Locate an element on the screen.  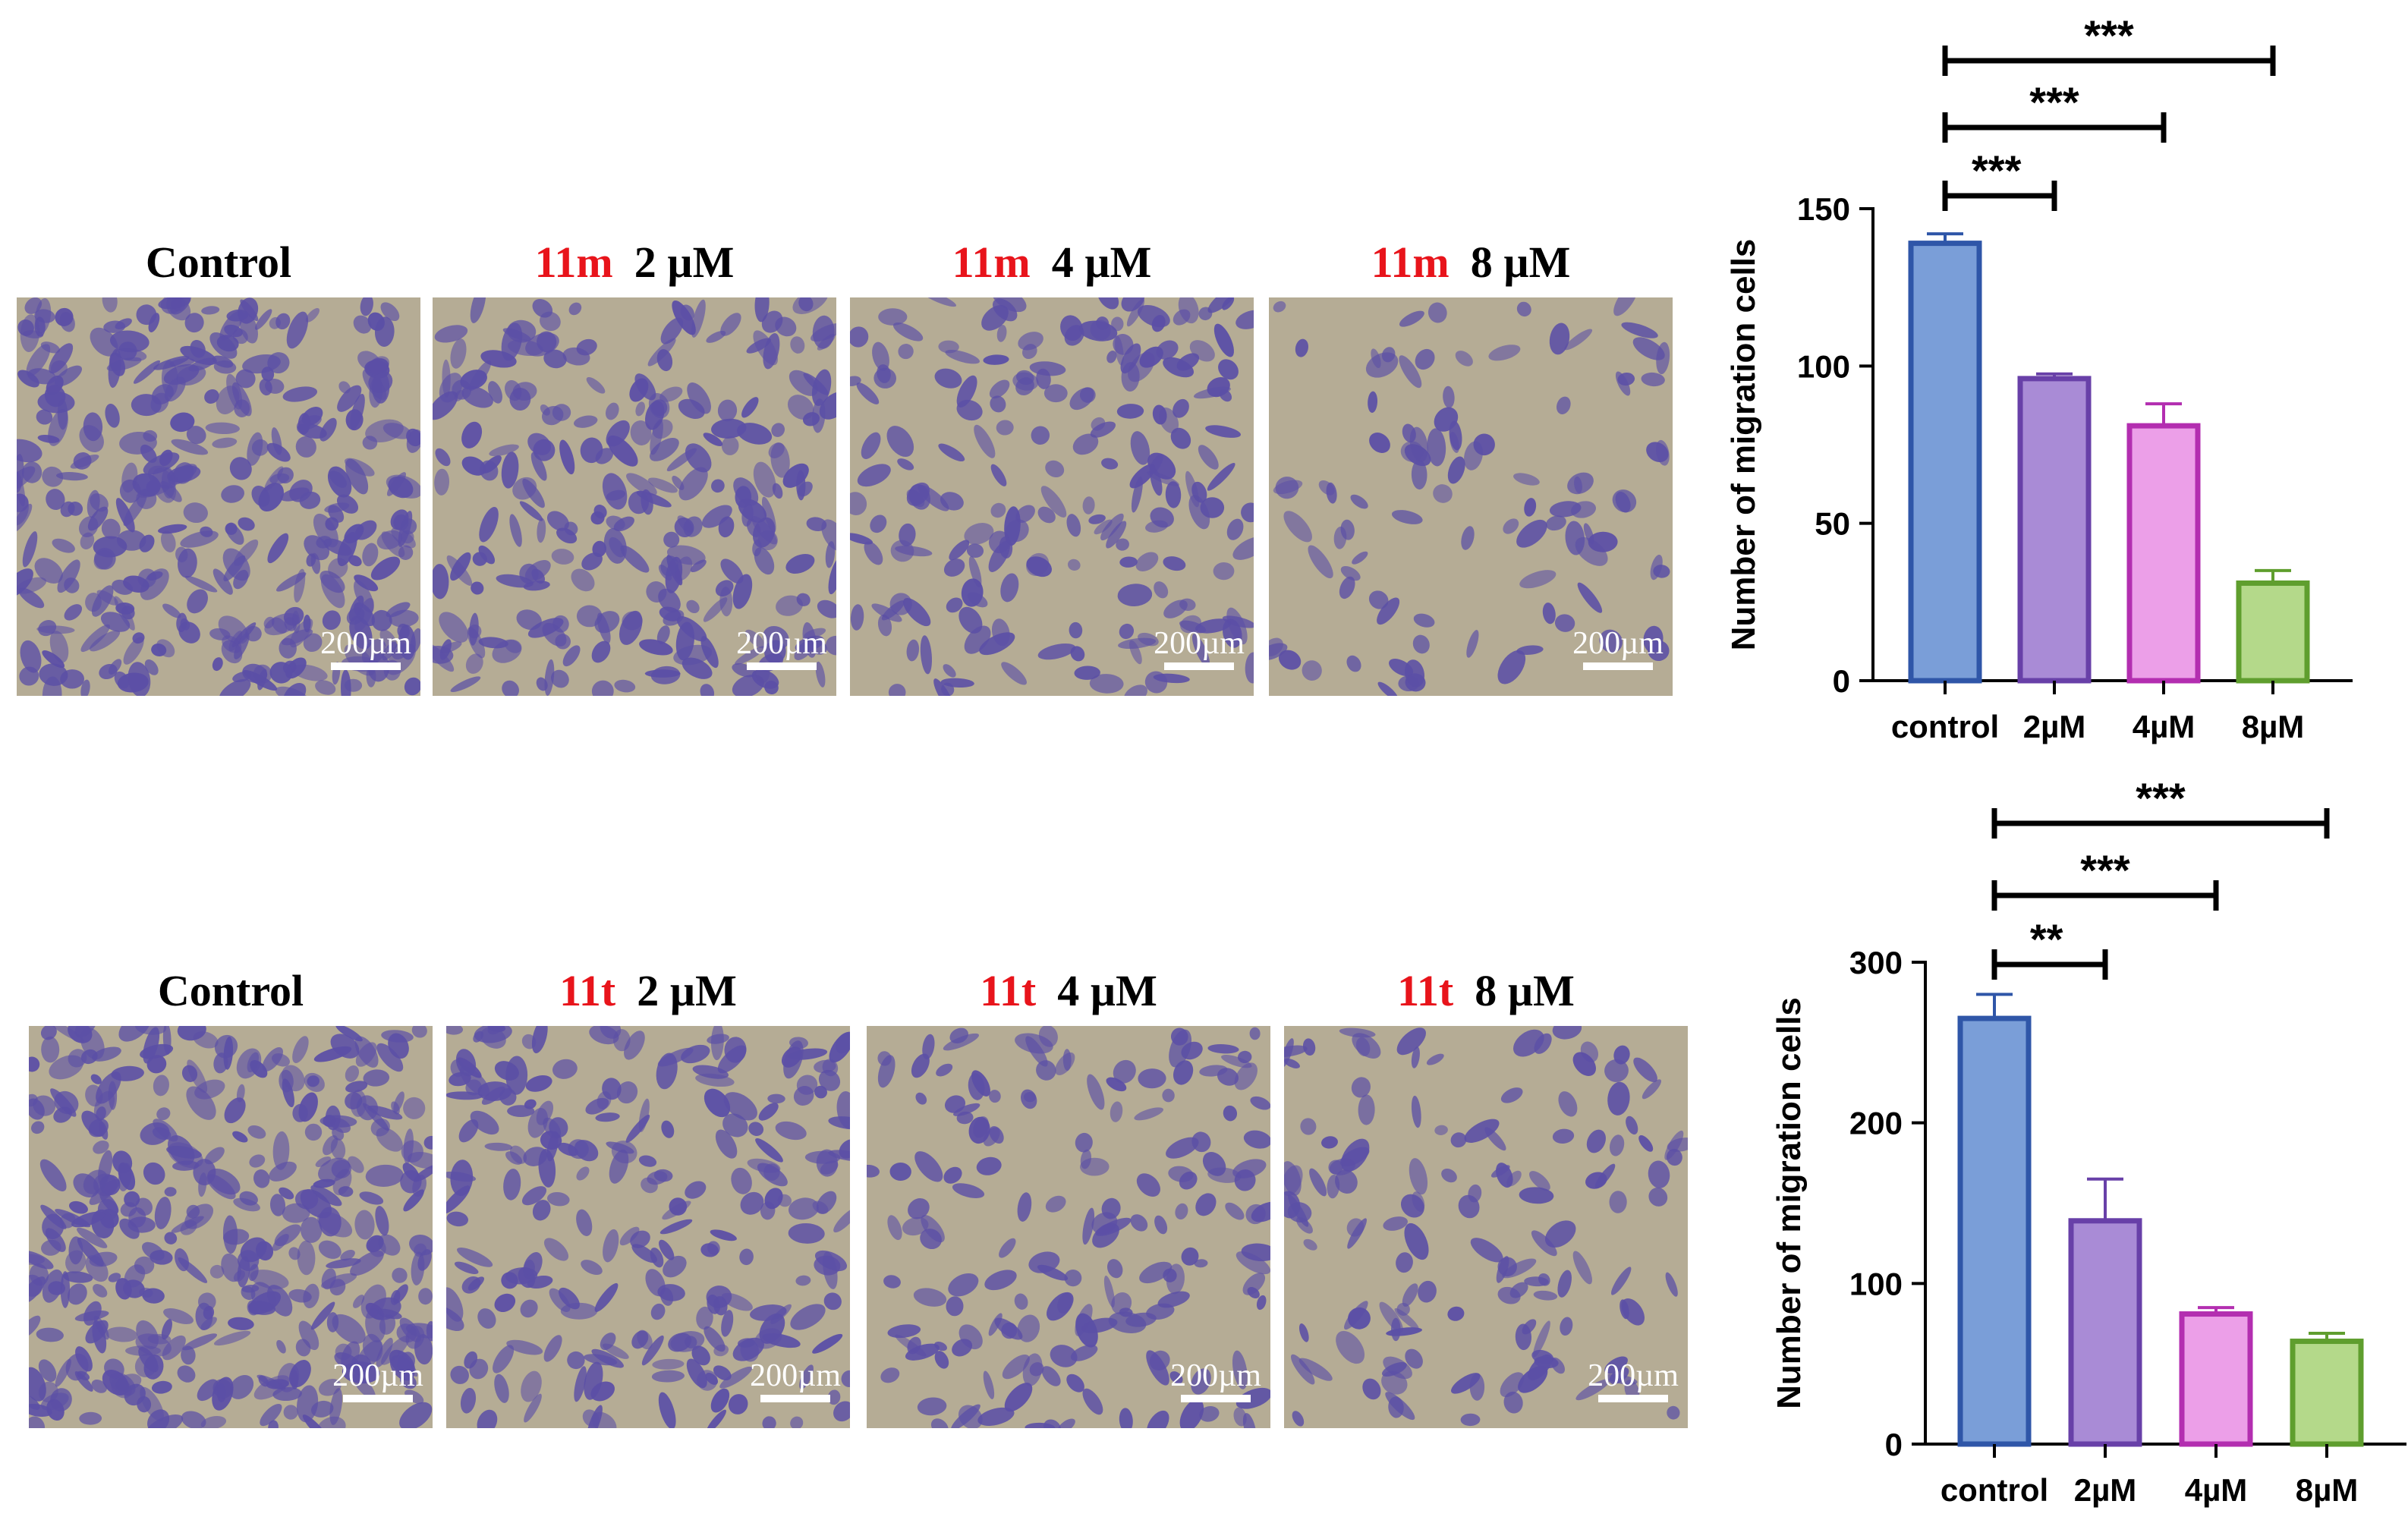
micrograph-panel: 200µm 11t 8 µM is located at coordinates (1486, 1197).